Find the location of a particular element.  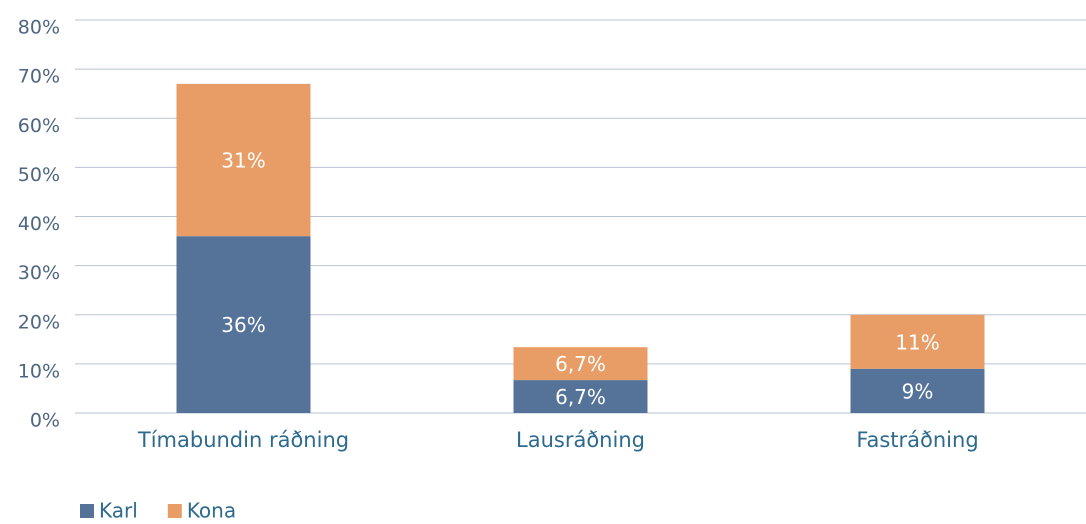

y-tick-label: 50% is located at coordinates (39, 175).